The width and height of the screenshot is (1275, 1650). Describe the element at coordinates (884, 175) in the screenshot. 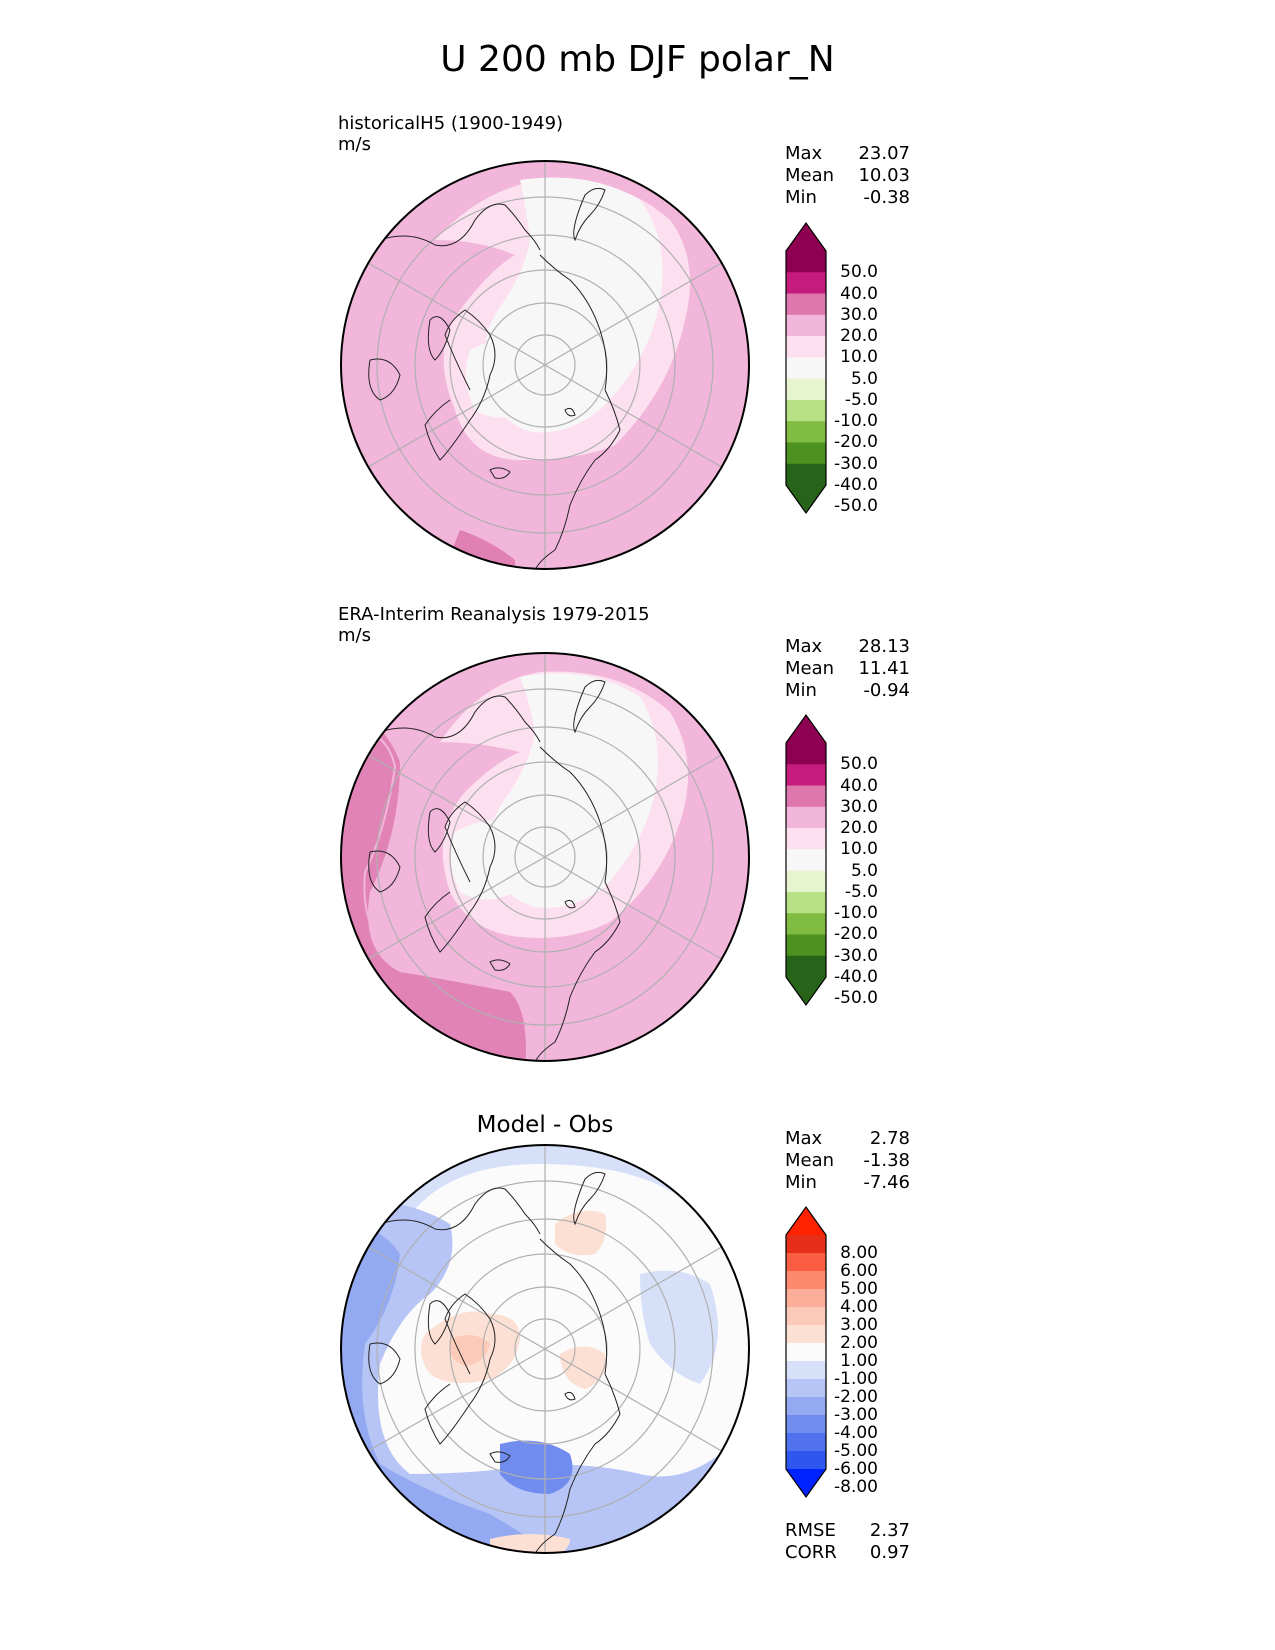

I see `stat-mean-value: 10.03` at that location.